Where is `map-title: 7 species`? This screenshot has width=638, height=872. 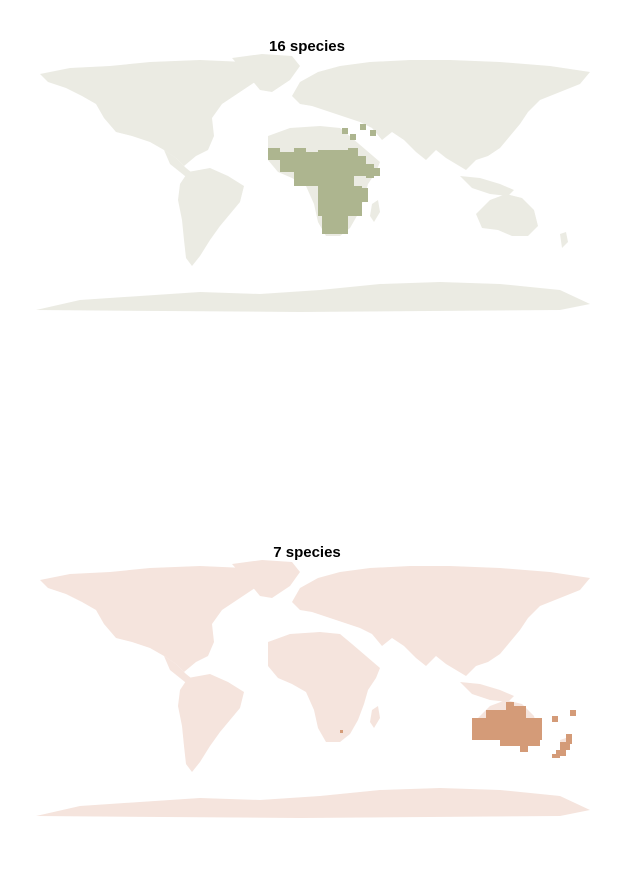
map-title: 7 species is located at coordinates (307, 552).